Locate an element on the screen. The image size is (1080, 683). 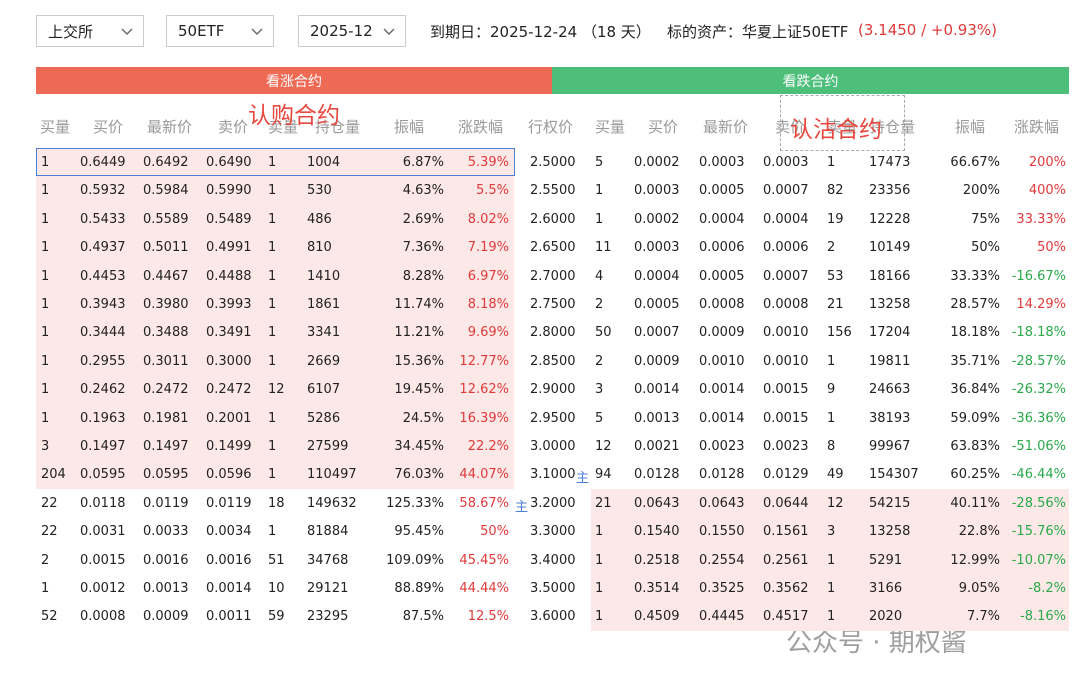
put-cell: 0.0003 is located at coordinates (722, 162).